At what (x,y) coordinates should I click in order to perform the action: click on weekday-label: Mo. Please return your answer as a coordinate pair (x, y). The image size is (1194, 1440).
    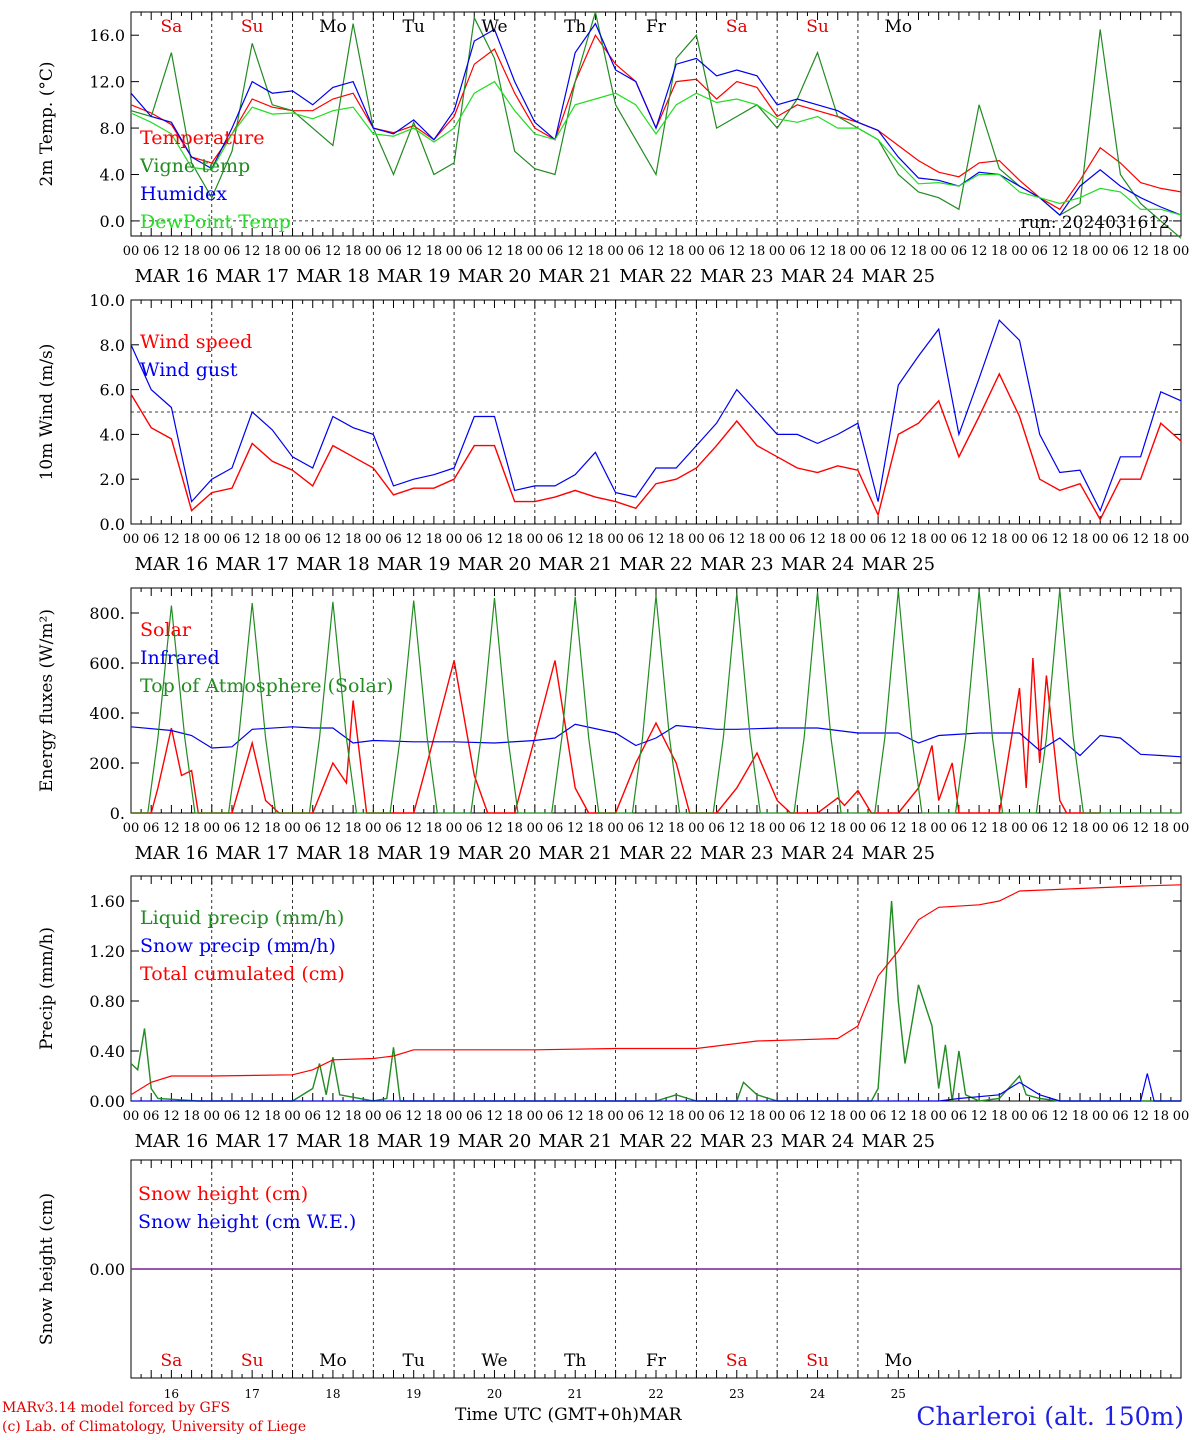
    Looking at the image, I should click on (898, 1361).